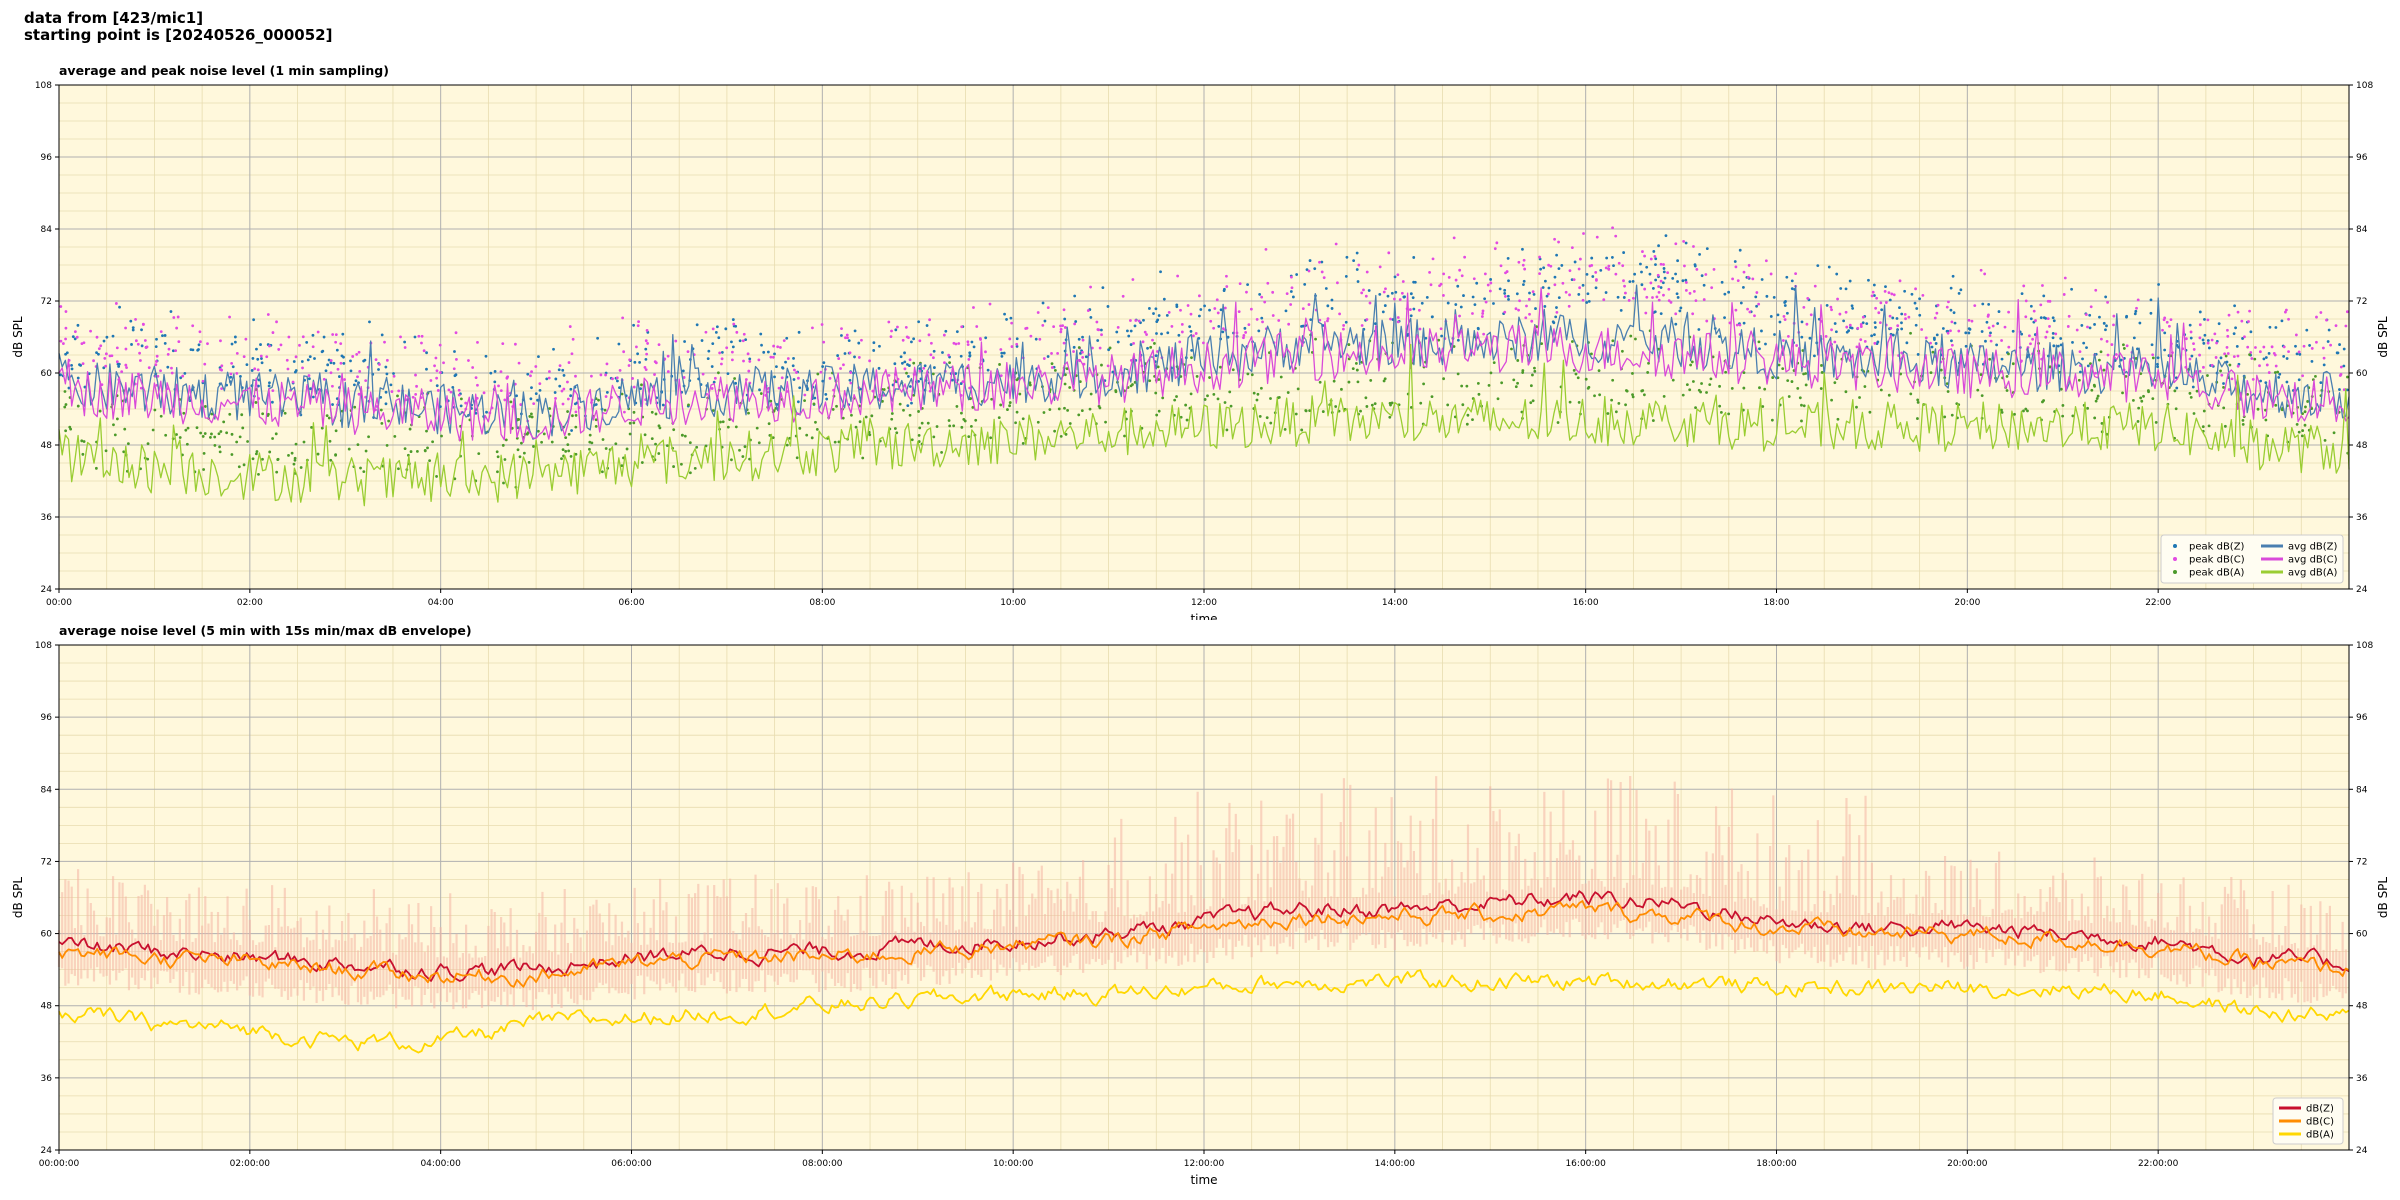  Describe the element at coordinates (47, 590) in the screenshot. I see `y-tick-label-left: 24` at that location.